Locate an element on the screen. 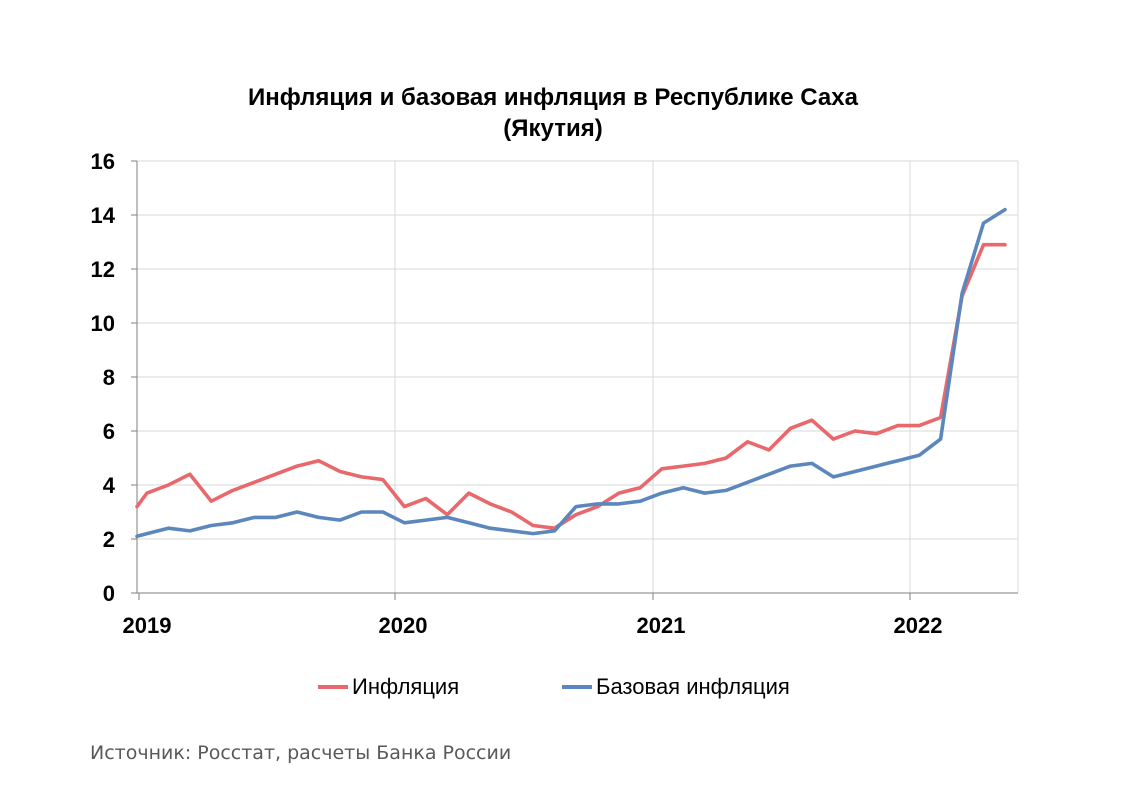 The image size is (1123, 810). legend-item-inflation: Инфляция is located at coordinates (388, 687).